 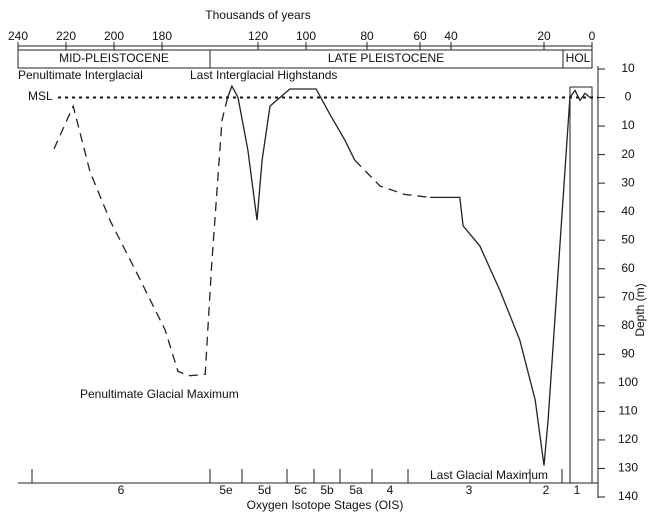 I want to click on x-tick-label: 0, so click(x=592, y=36).